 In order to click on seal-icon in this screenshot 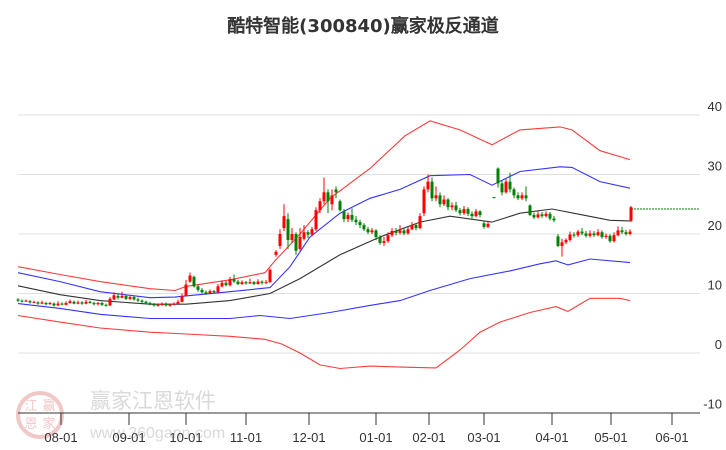, I will do `click(40, 415)`.